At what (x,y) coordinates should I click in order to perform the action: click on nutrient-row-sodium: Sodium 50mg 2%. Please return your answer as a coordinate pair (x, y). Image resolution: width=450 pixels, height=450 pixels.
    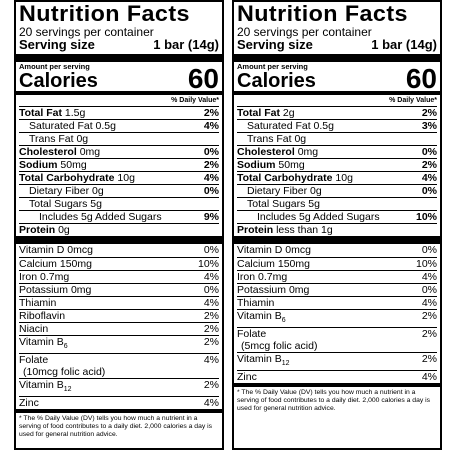
    Looking at the image, I should click on (119, 164).